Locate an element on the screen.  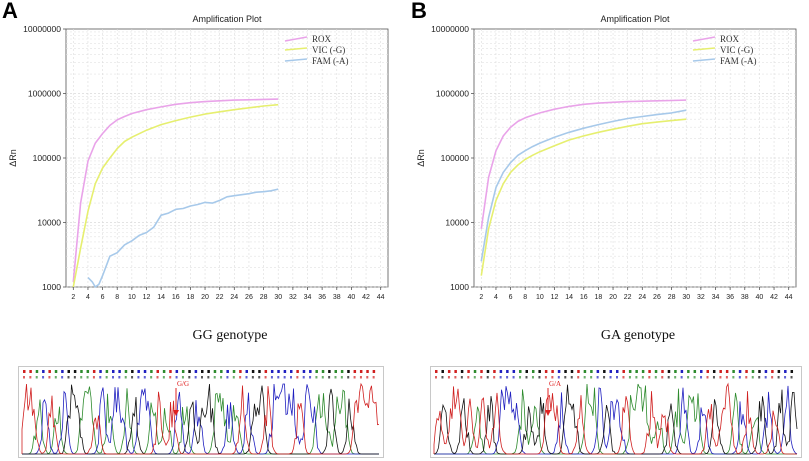
x-axis-label: Cycle is located at coordinates (635, 305).